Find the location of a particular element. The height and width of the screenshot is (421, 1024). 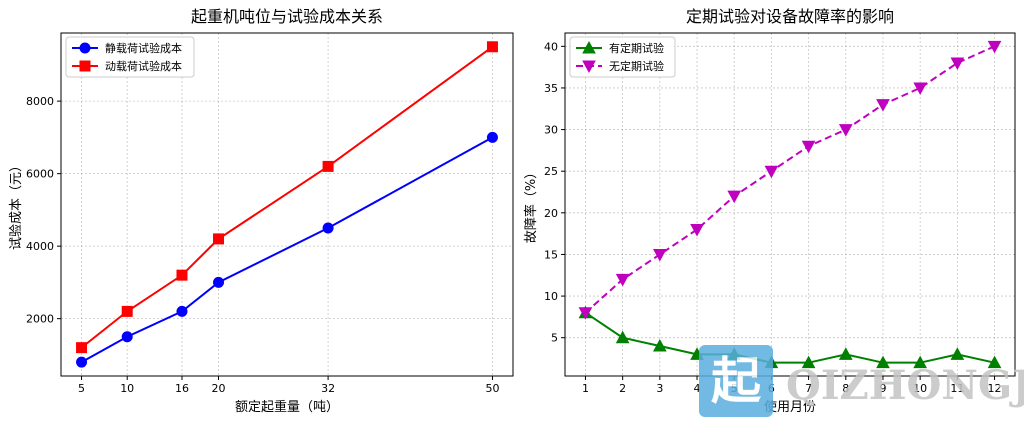

legend-label: 动载荷试验成本 is located at coordinates (143, 66).